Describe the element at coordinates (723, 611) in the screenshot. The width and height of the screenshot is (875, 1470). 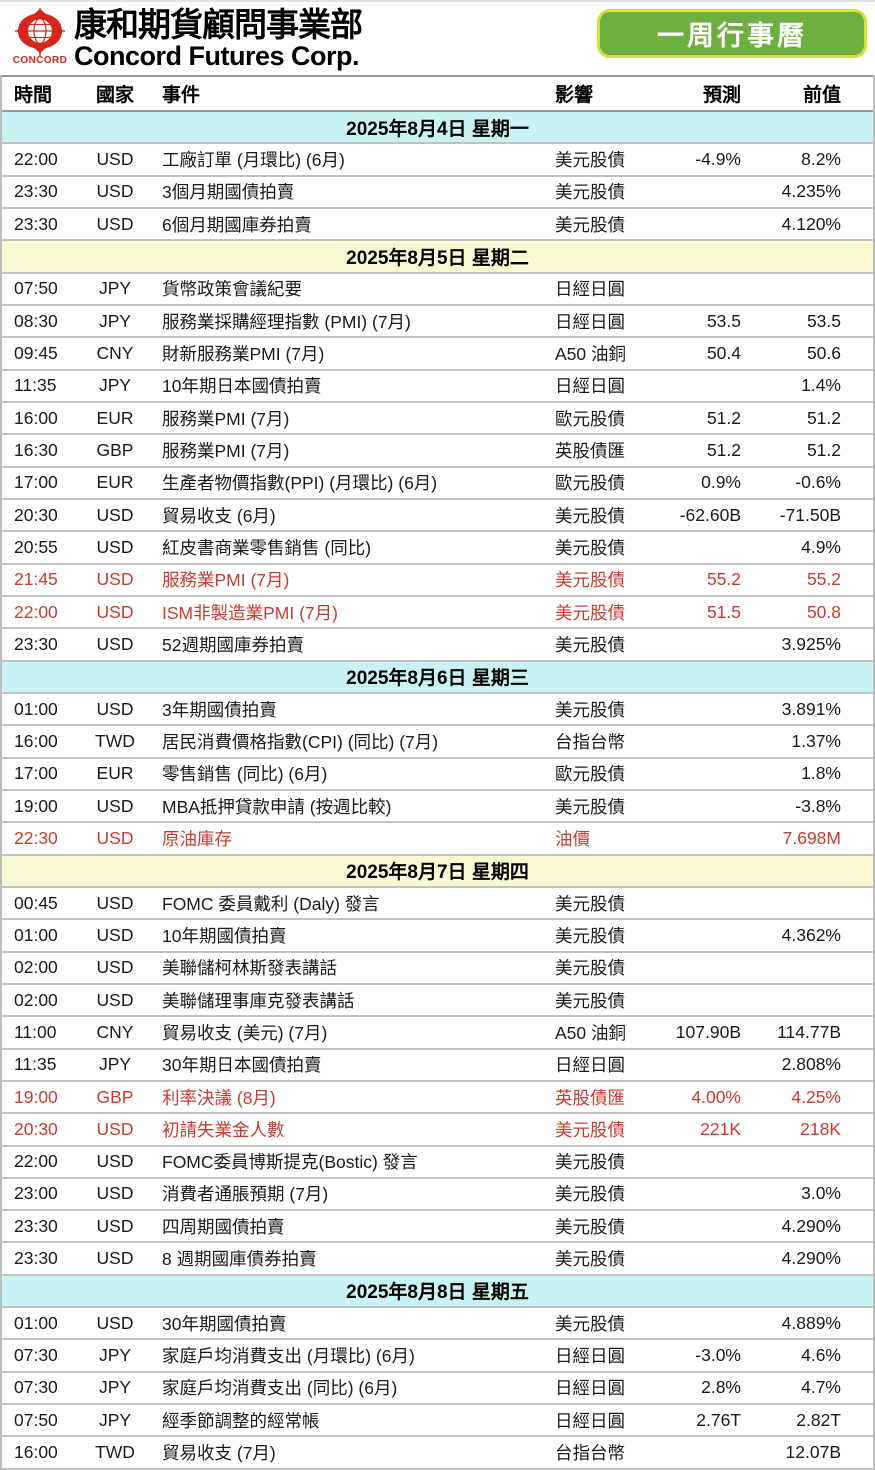
I see `cell-forecast: 51.5` at that location.